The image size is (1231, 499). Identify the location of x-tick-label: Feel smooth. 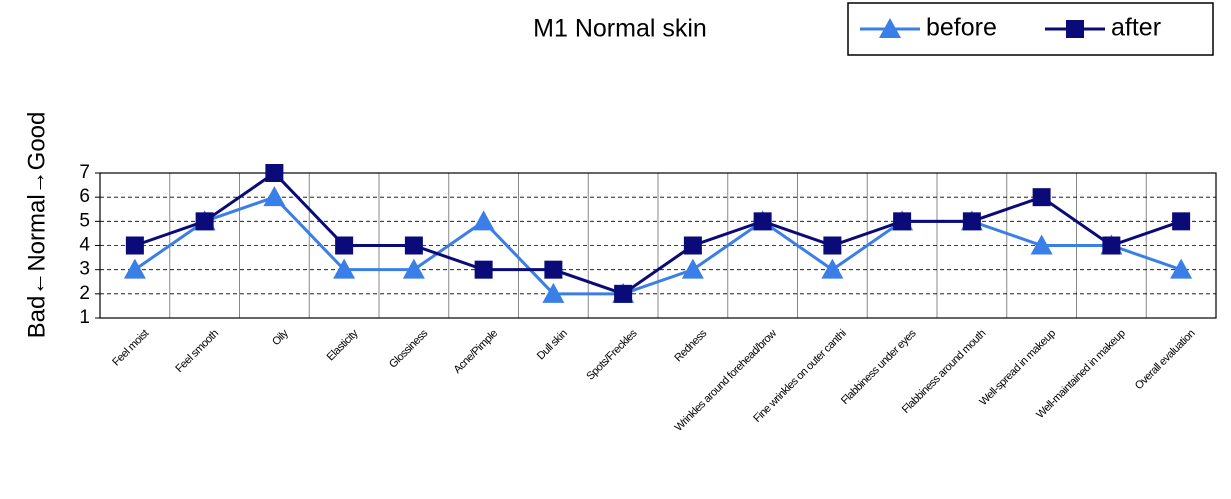
(197, 351).